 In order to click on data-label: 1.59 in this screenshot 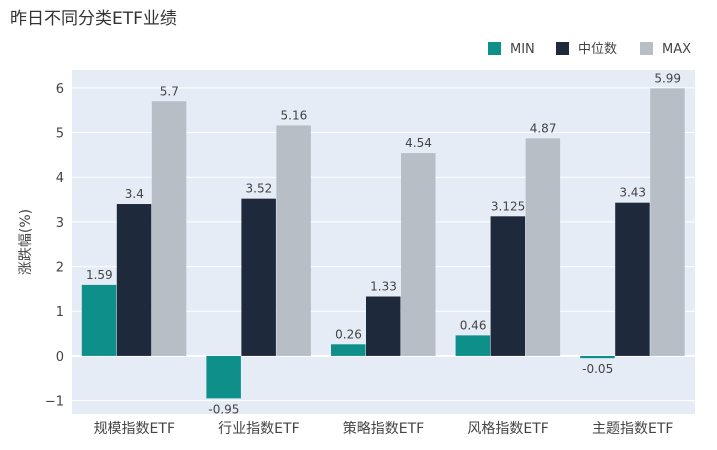, I will do `click(99, 275)`.